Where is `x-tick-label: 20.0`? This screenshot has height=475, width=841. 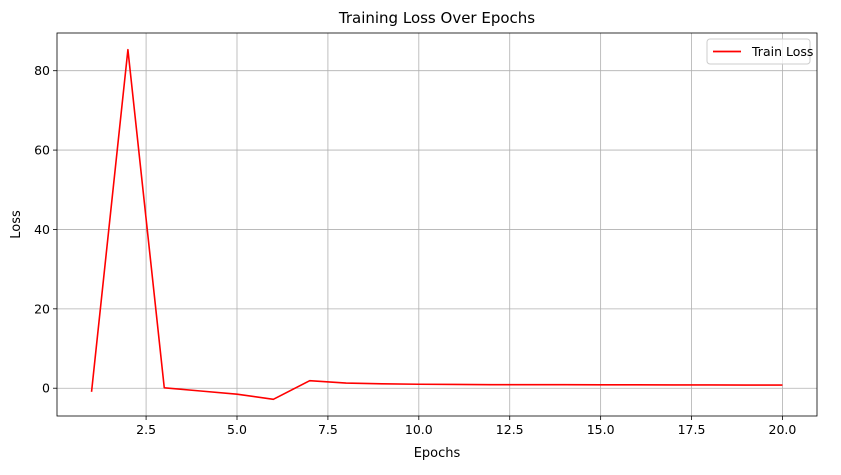 x-tick-label: 20.0 is located at coordinates (783, 429).